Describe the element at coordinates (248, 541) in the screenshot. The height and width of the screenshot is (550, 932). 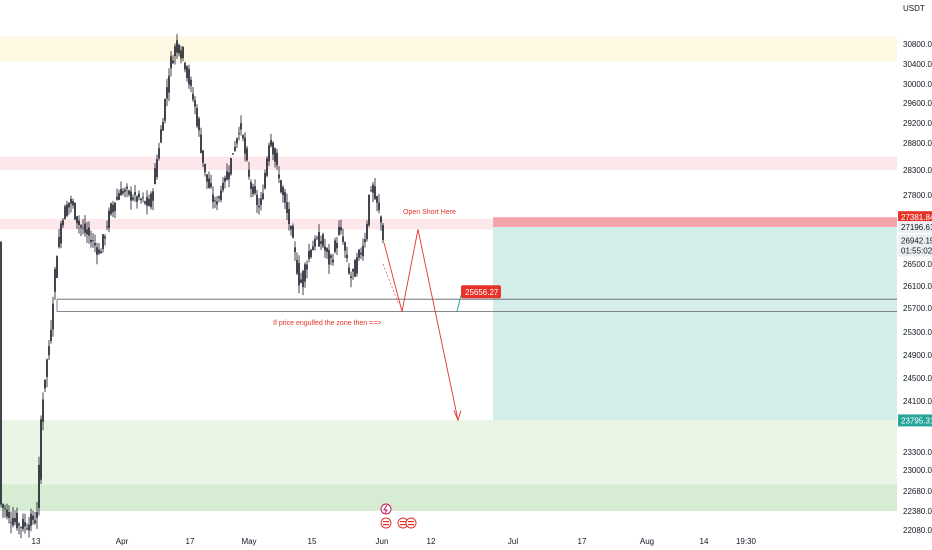
I see `x-tick-label: May` at that location.